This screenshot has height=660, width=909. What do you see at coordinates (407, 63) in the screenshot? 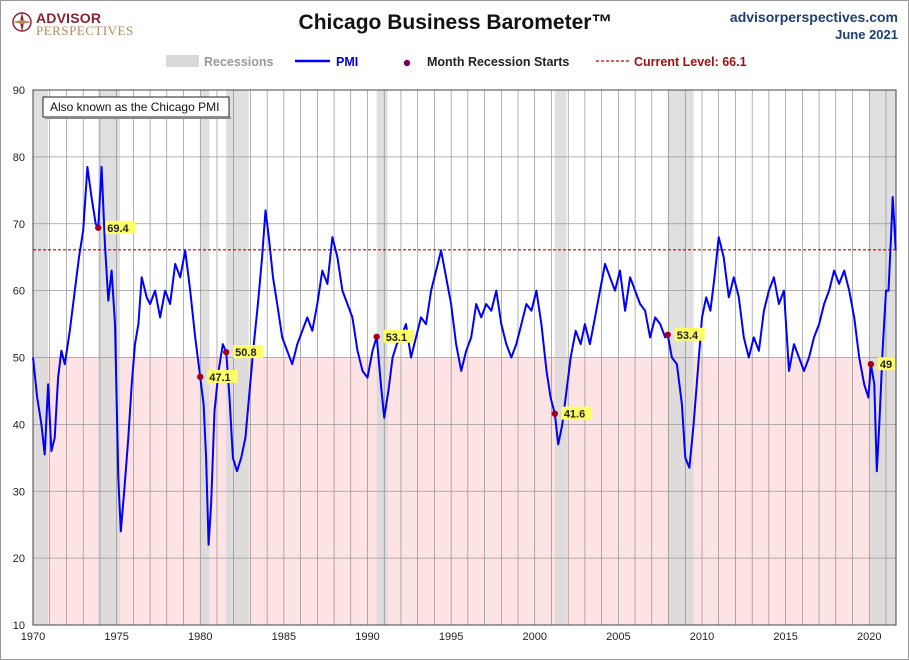
I see `legend-recession-start-swatch` at bounding box center [407, 63].